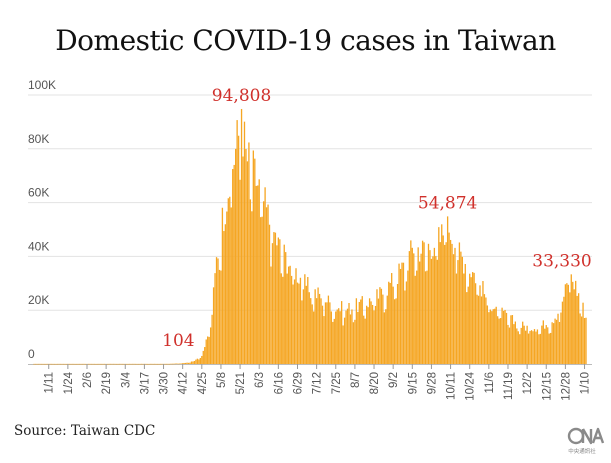 This screenshot has width=611, height=463. Describe the element at coordinates (184, 383) in the screenshot. I see `x-tick-label: 4/12` at that location.